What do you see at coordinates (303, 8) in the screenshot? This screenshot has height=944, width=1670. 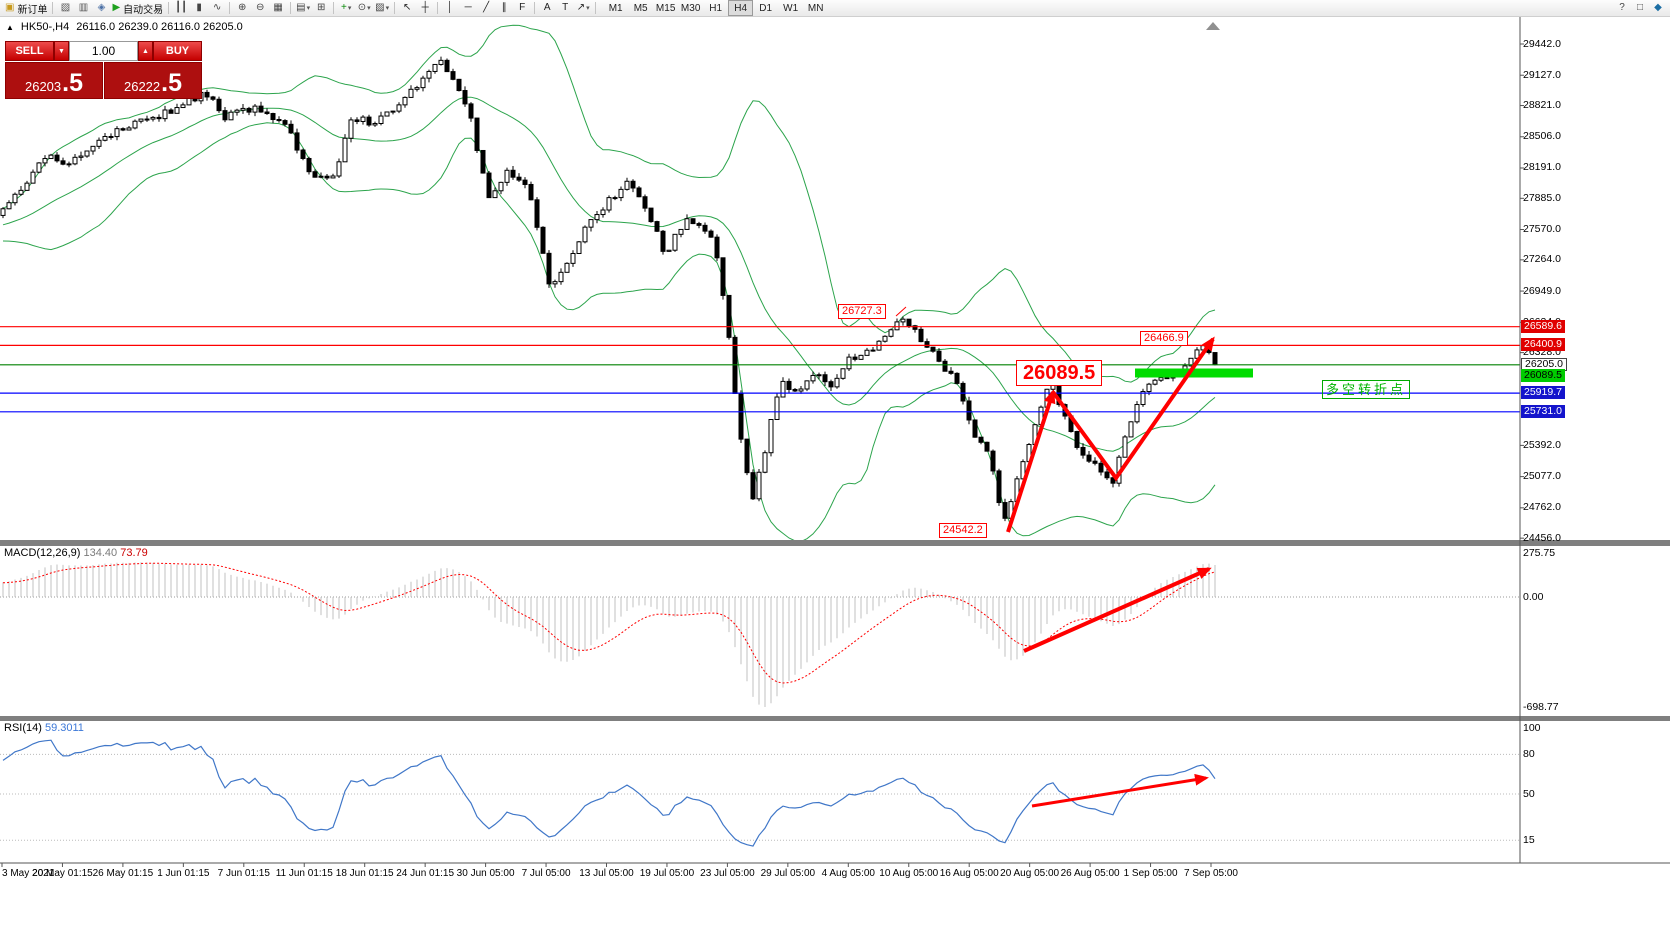 I see `new-chart-button: ▤ ▾` at bounding box center [303, 8].